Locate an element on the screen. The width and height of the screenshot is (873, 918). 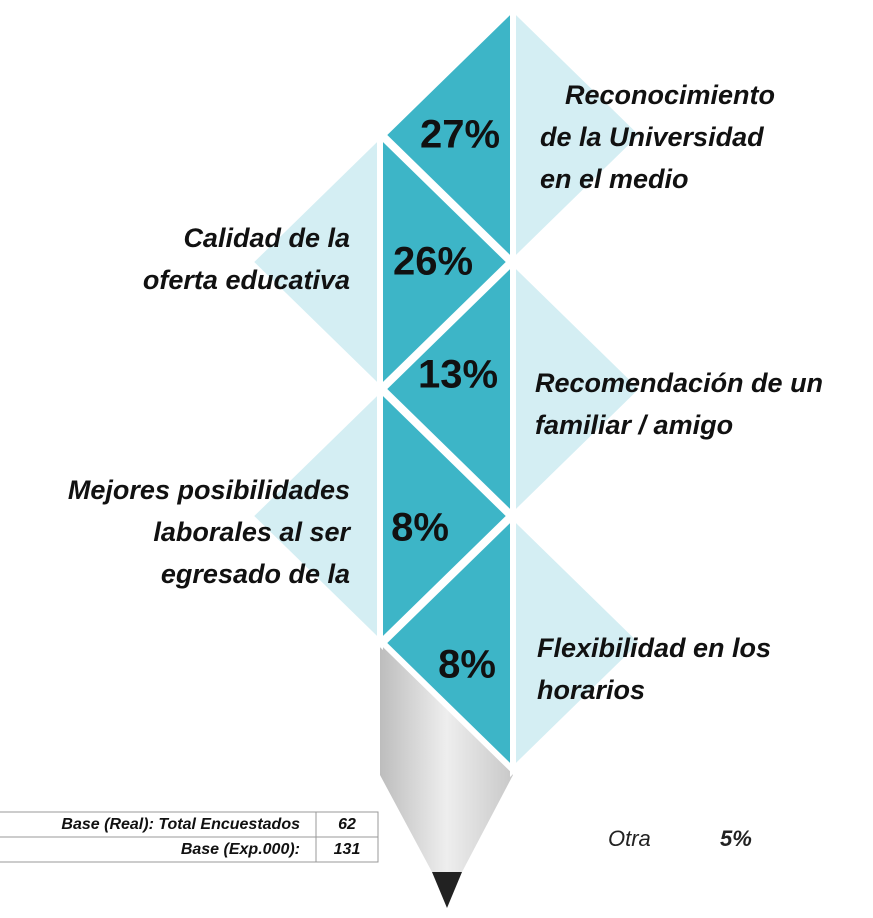
pencil-tip is located at coordinates (447, 890).